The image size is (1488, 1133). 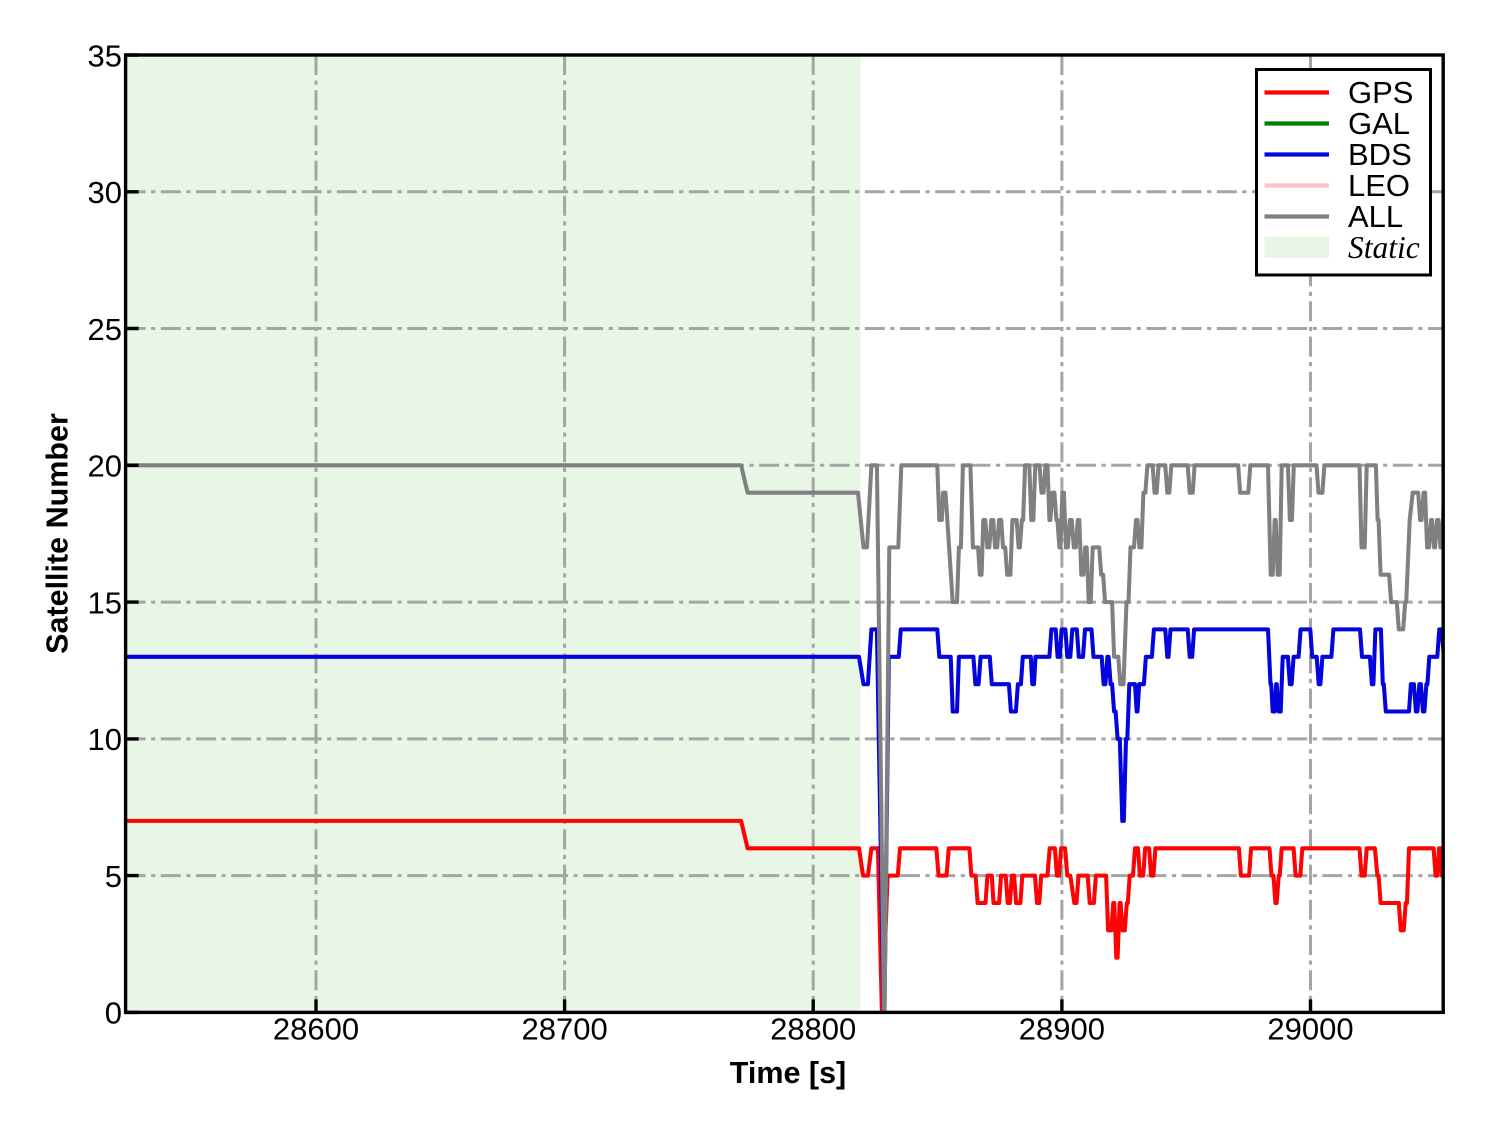 I want to click on svg-text: 28700, so click(x=564, y=1029).